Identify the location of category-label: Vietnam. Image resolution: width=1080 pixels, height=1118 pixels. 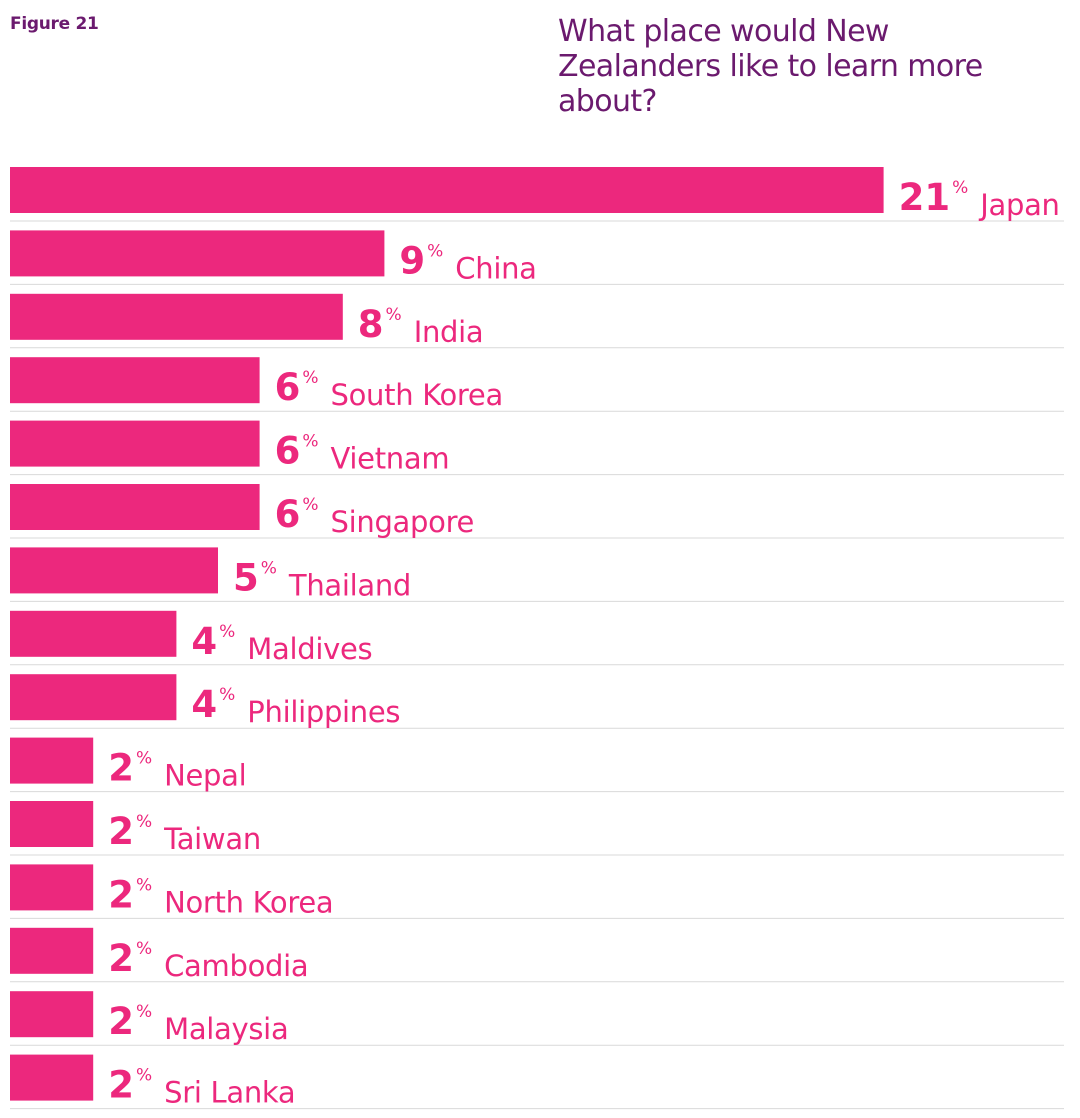
(390, 459).